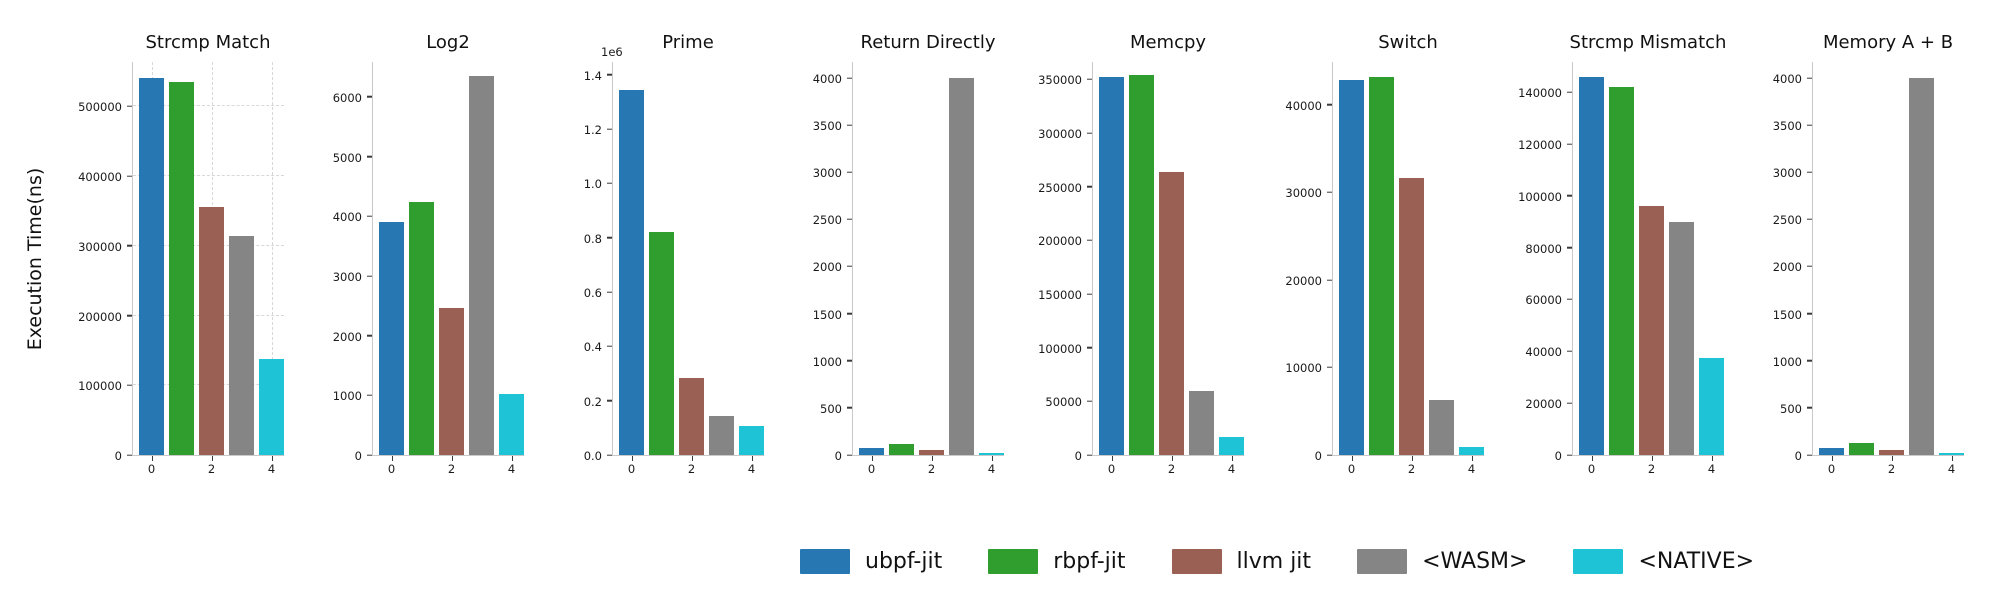  I want to click on y-tick-label: 6000, so click(347, 97).